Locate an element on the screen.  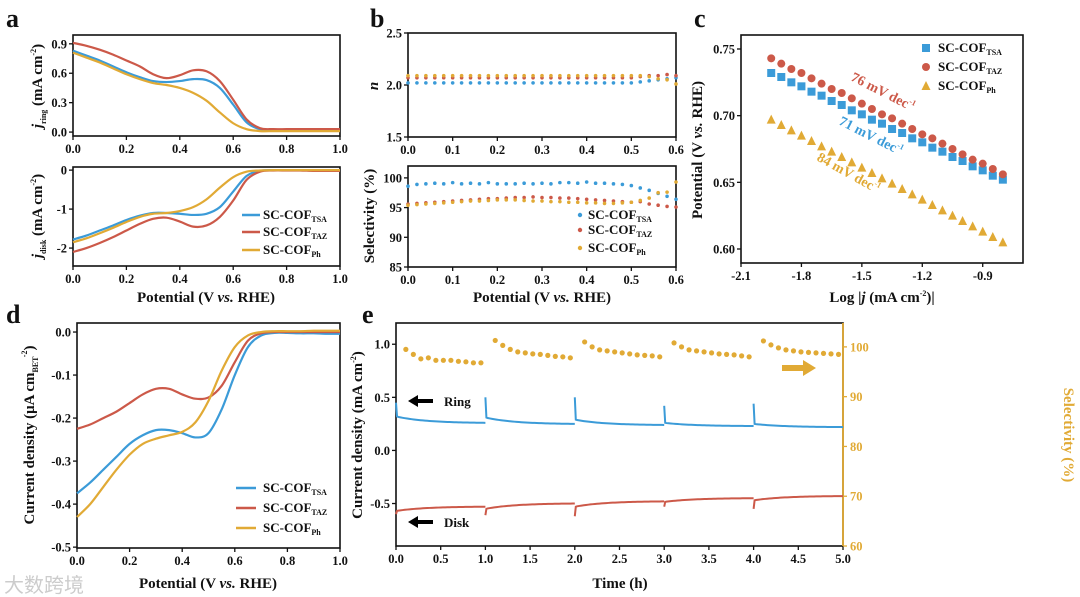
d_bet-ytick-label: -0.1 is located at coordinates (61, 376).